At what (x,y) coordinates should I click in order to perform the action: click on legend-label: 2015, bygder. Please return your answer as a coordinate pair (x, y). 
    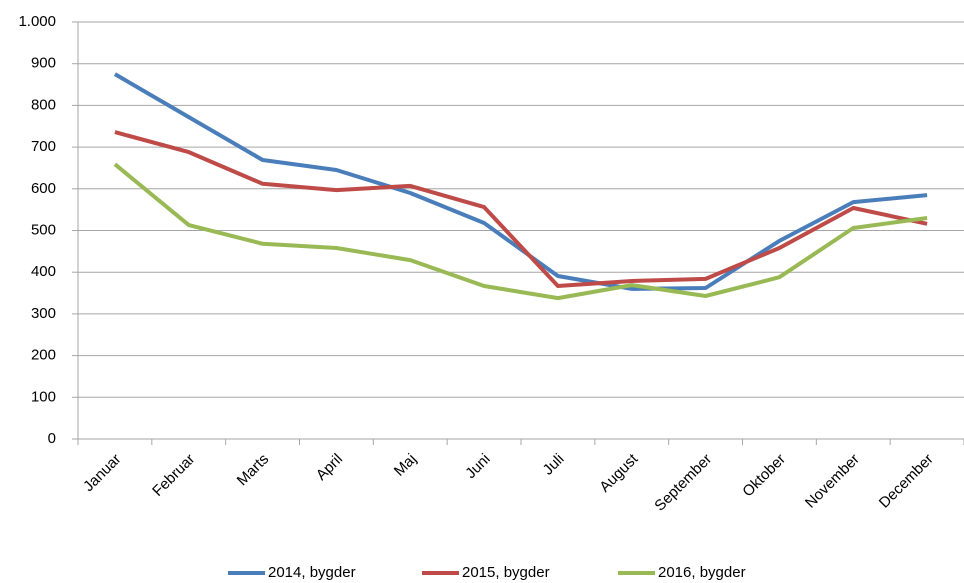
    Looking at the image, I should click on (506, 572).